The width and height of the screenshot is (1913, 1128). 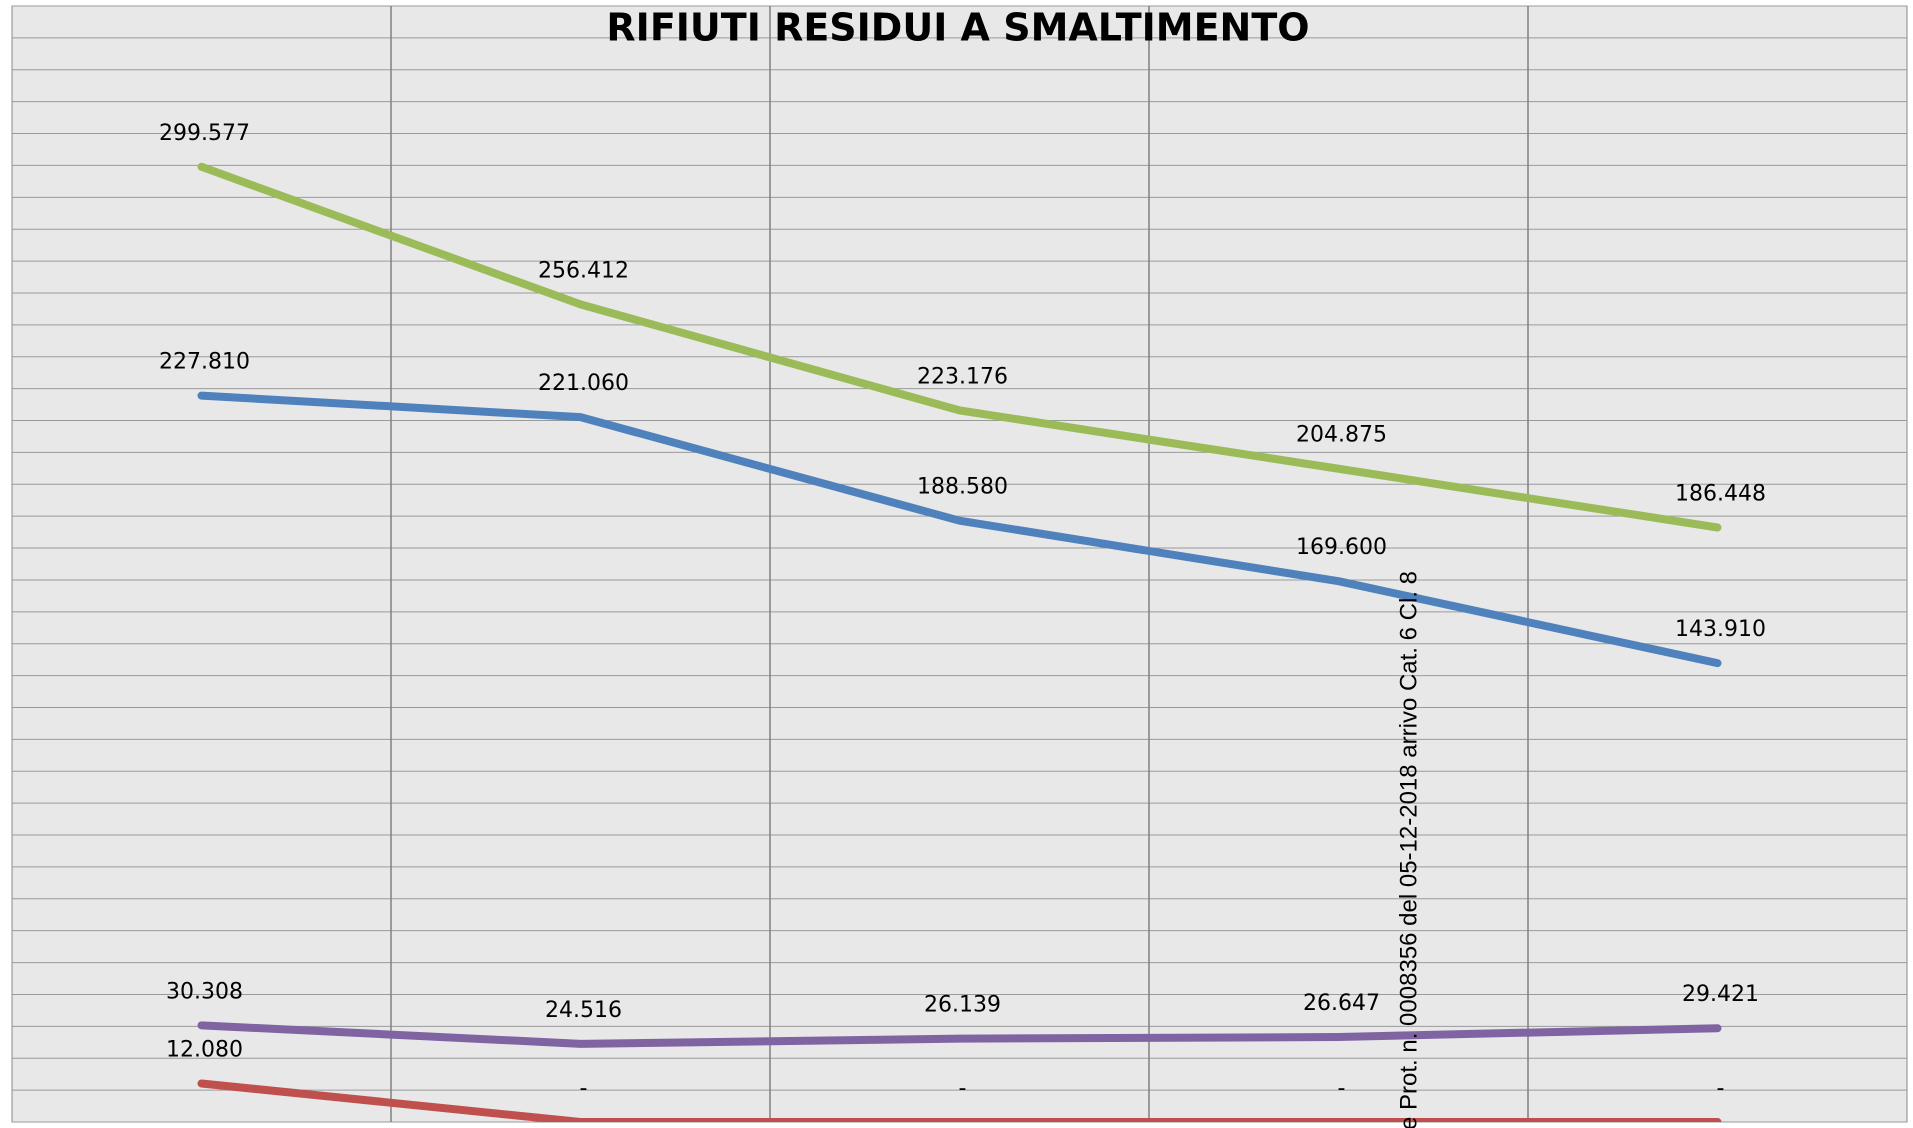 What do you see at coordinates (962, 376) in the screenshot?
I see `data-label: 223.176` at bounding box center [962, 376].